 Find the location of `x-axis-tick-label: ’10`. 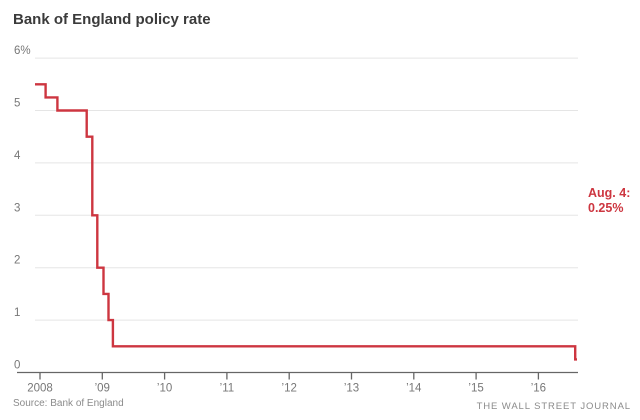

x-axis-tick-label: ’10 is located at coordinates (164, 389).